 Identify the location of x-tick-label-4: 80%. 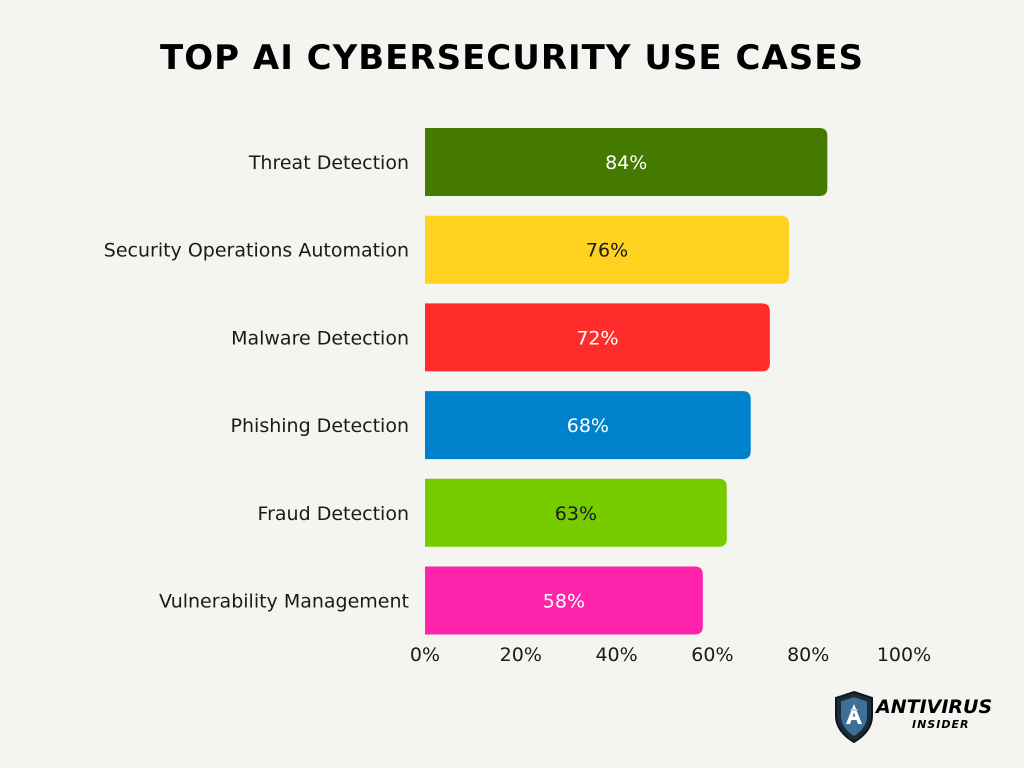
(808, 655).